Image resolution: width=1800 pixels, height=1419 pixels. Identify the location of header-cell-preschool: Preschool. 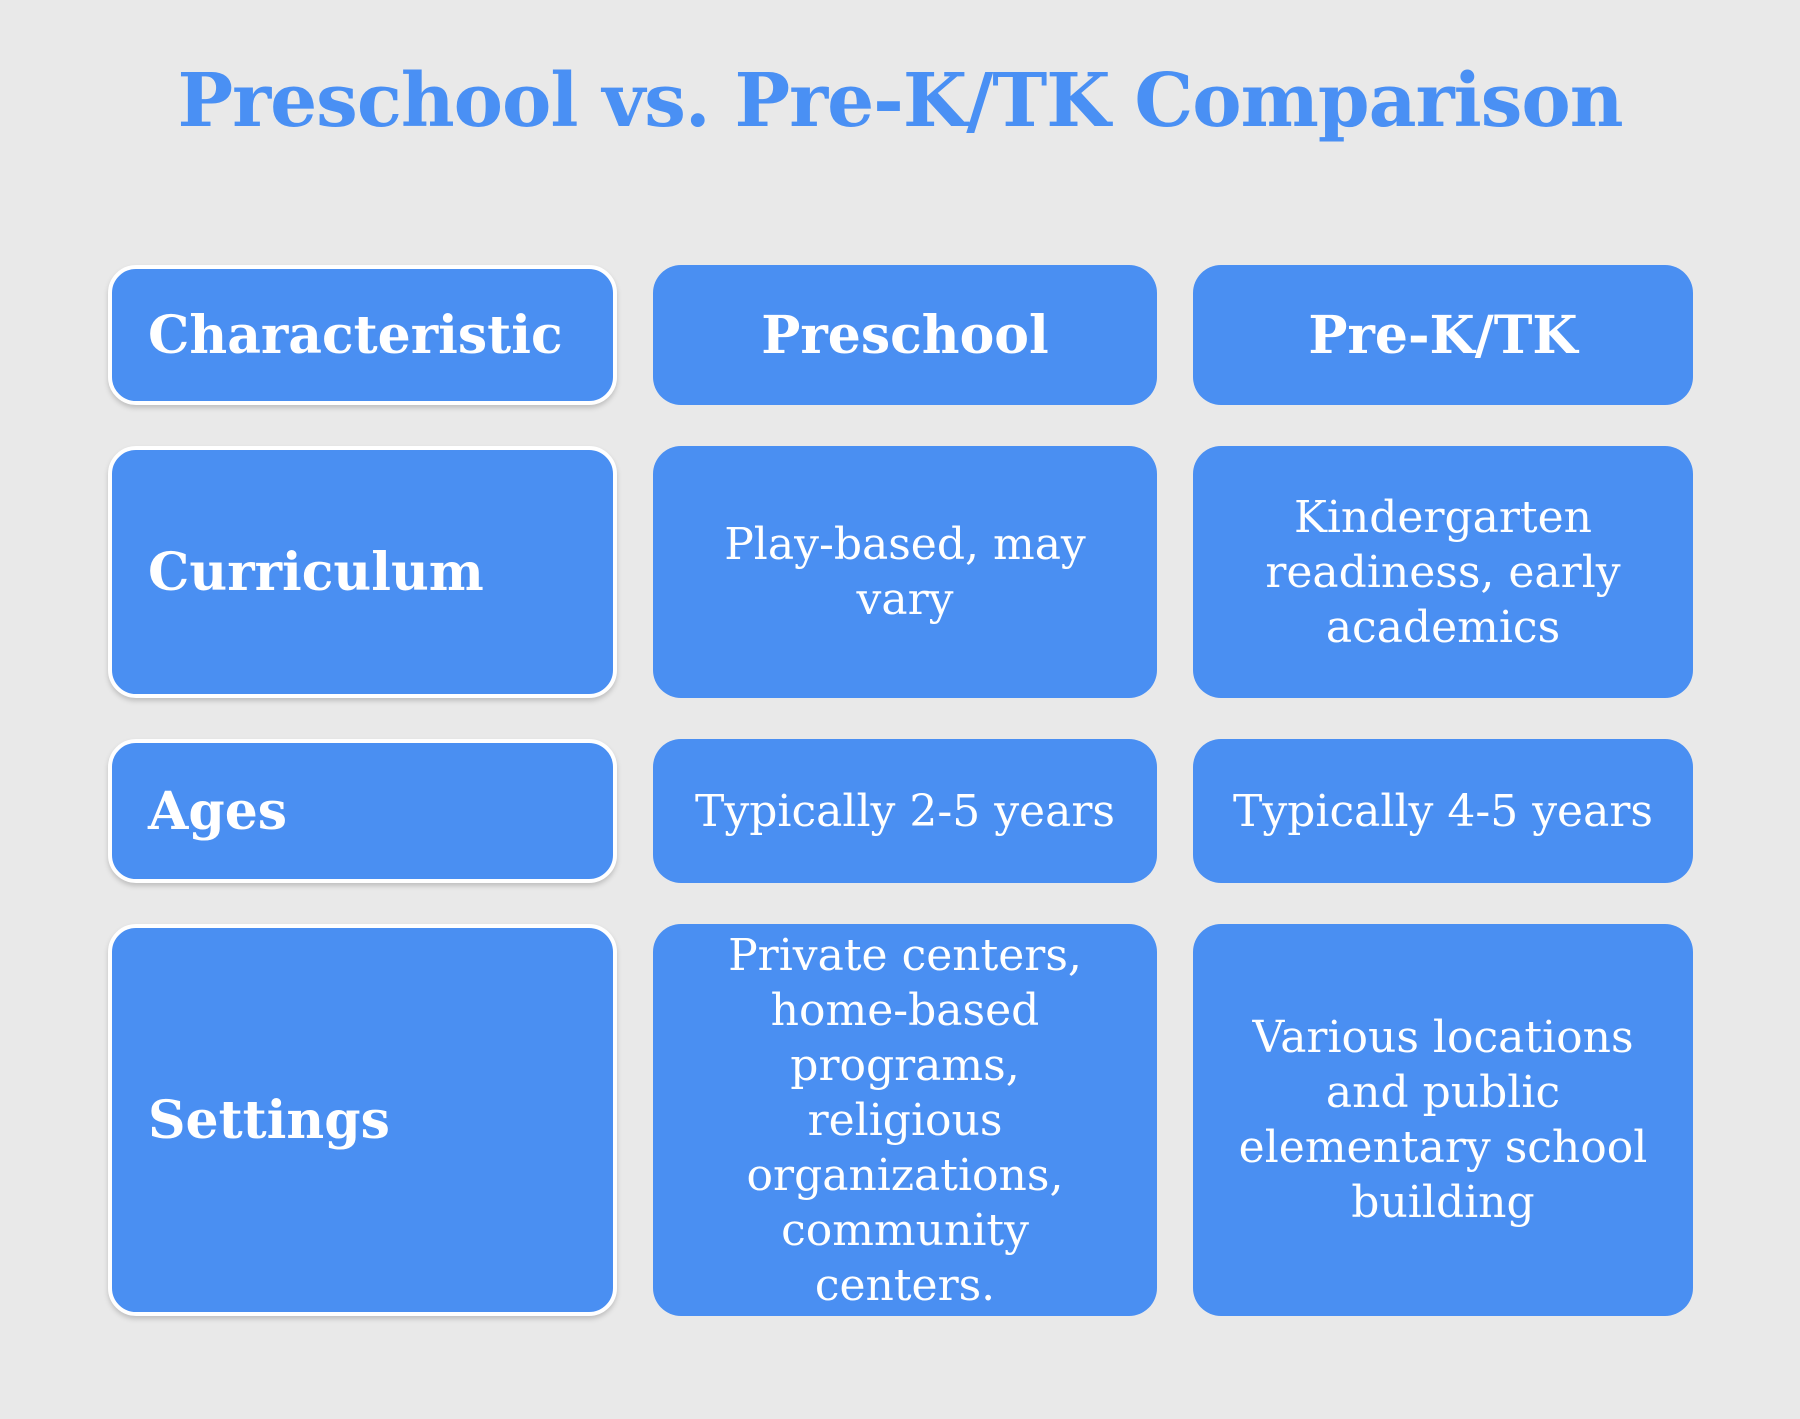
(905, 335).